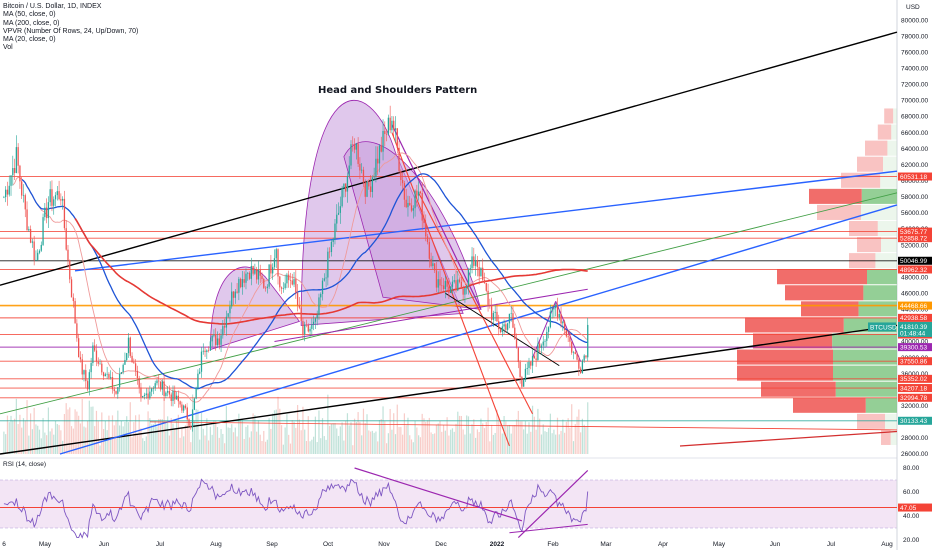  Describe the element at coordinates (913, 318) in the screenshot. I see `price-badge-label: 42938.58` at that location.